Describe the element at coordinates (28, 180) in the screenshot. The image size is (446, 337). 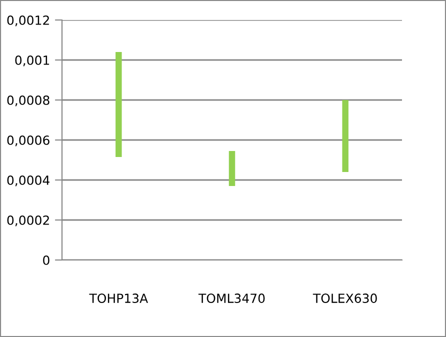
I see `y-tick-label: 0,0004` at that location.